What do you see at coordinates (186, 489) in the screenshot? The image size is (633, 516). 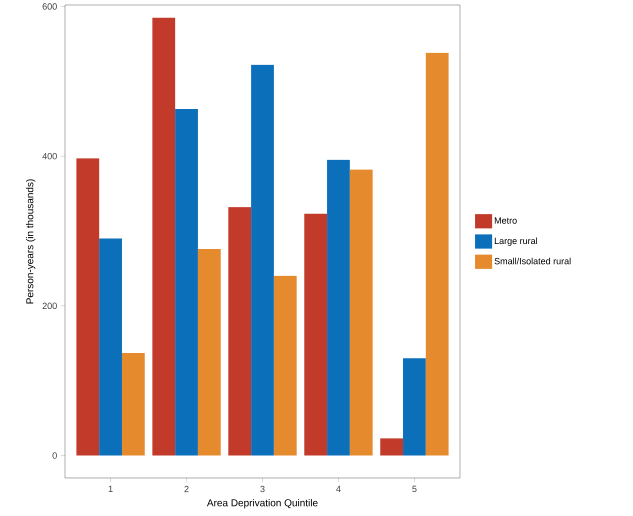 I see `x-tick-label: 2` at bounding box center [186, 489].